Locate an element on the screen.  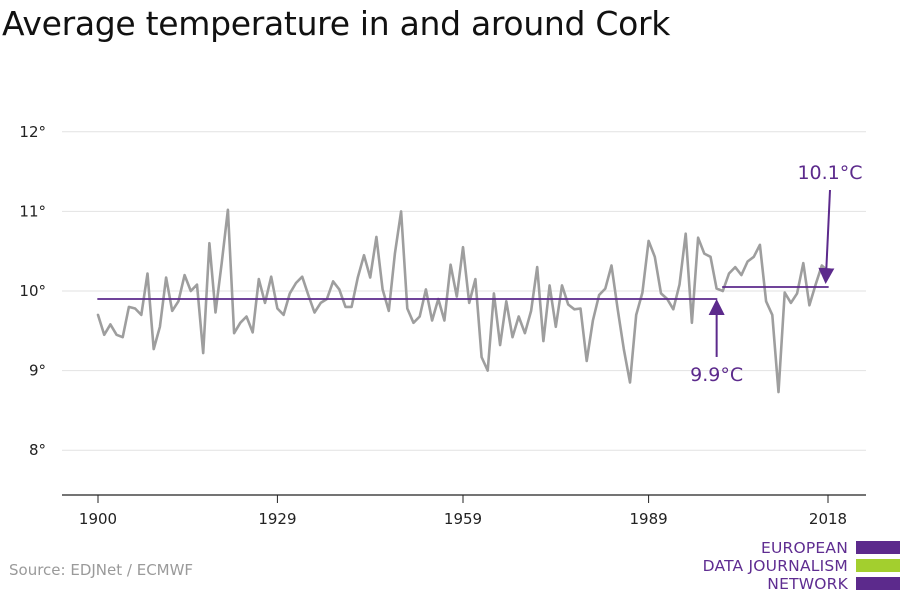
logo-bar-green is located at coordinates (878, 565).